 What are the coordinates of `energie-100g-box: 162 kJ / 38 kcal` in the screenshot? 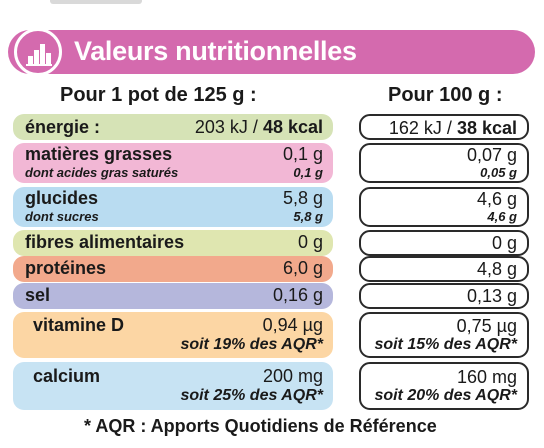 It's located at (444, 127).